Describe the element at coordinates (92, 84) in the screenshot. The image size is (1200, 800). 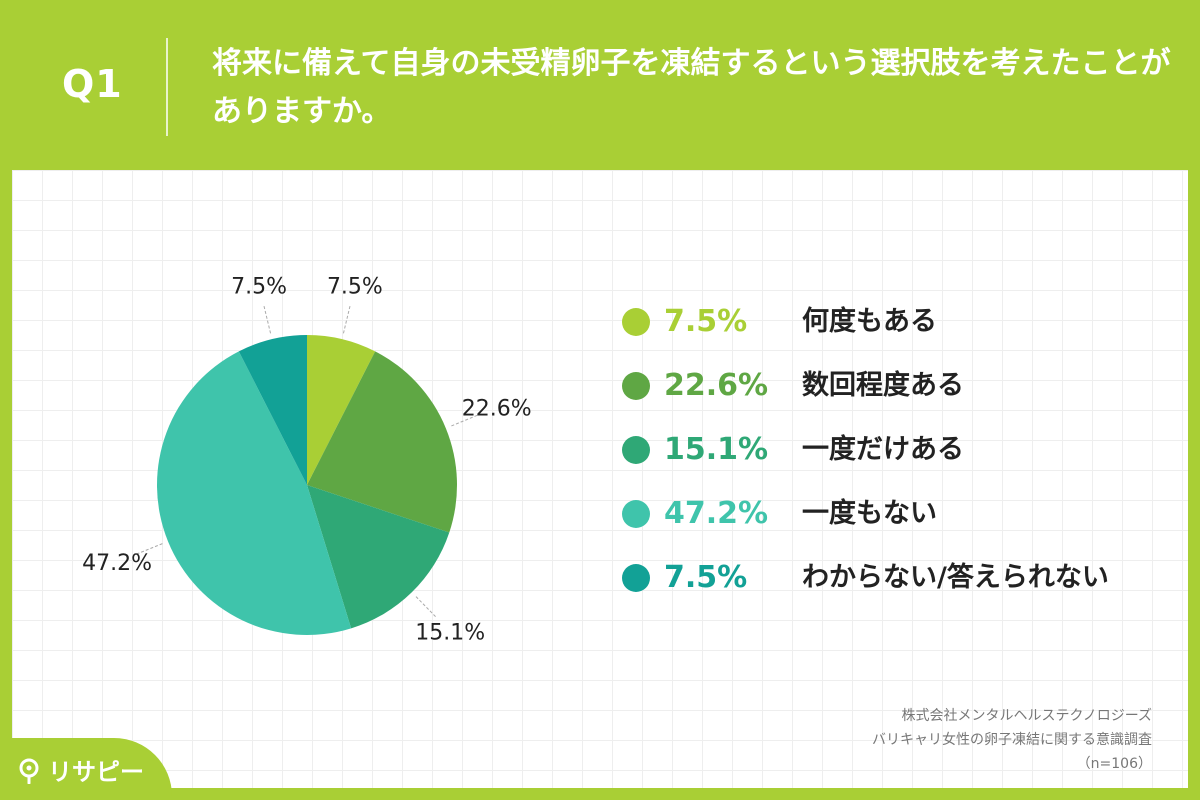
I see `question-number: Q1` at that location.